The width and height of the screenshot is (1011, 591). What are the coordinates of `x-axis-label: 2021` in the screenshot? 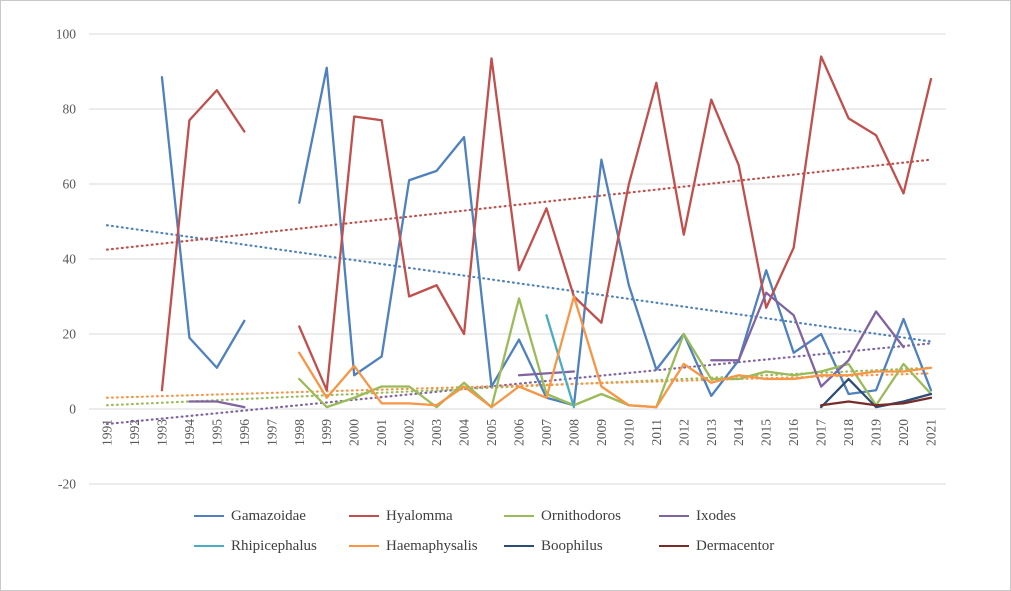 It's located at (931, 432).